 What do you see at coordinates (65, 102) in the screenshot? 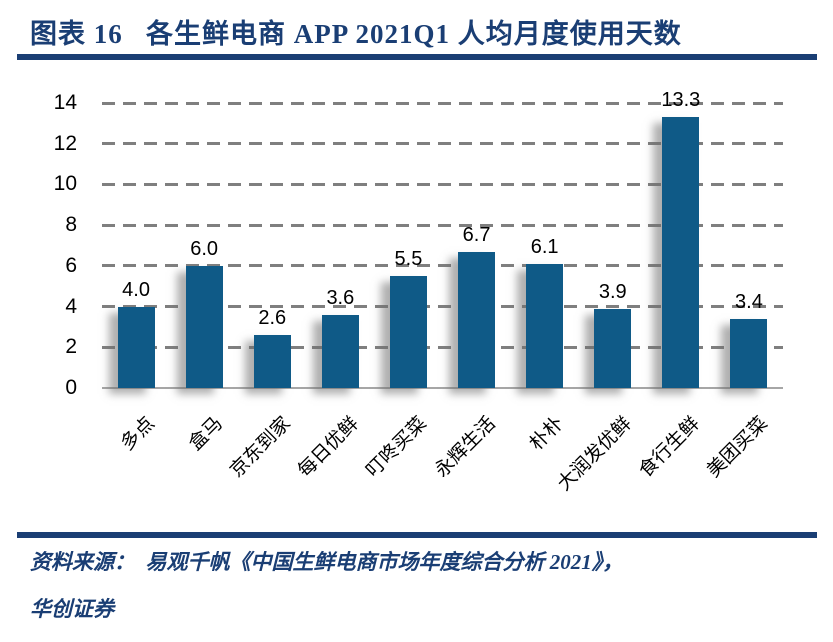
I see `y-tick-label: 14` at bounding box center [65, 102].